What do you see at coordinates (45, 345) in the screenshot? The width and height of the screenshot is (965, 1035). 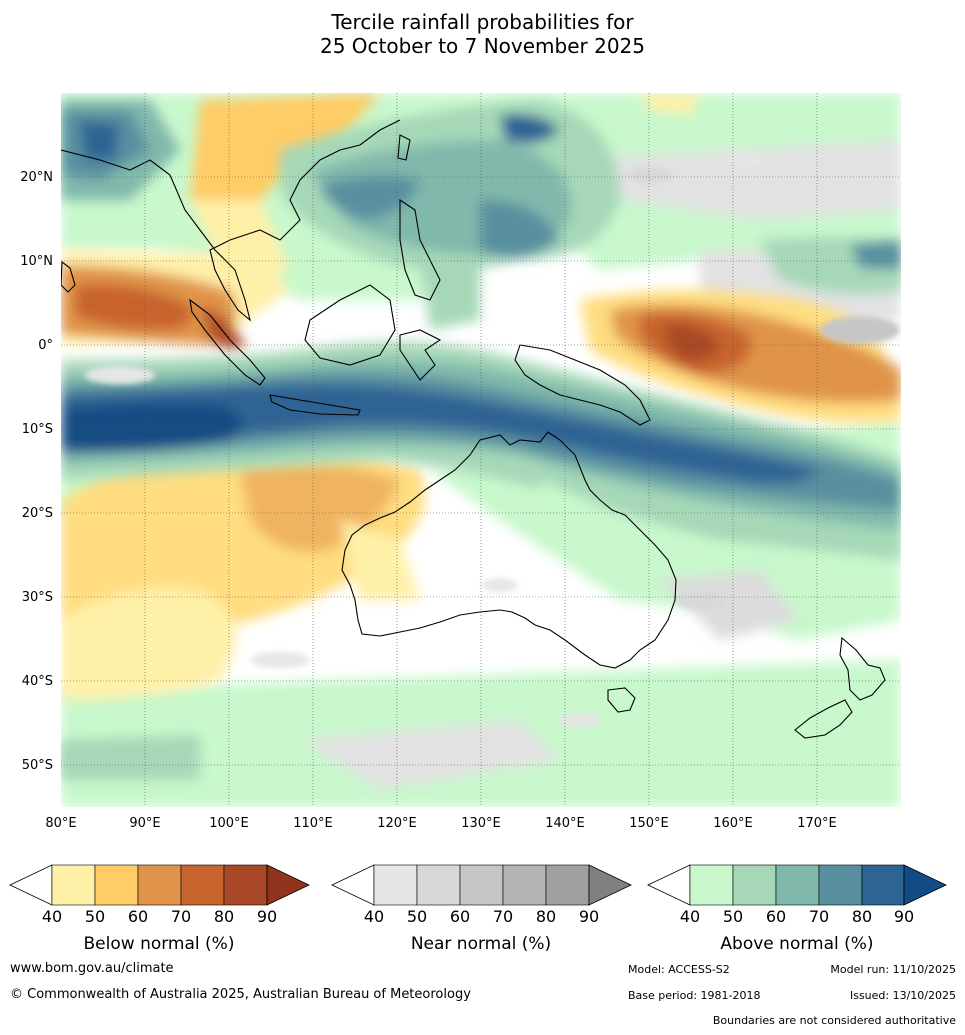 I see `lat-label: 0°` at bounding box center [45, 345].